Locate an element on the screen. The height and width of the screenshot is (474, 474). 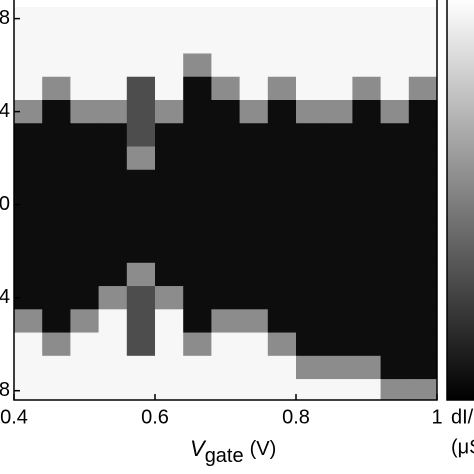
x-axis-label: Vgate (V) is located at coordinates (233, 451).